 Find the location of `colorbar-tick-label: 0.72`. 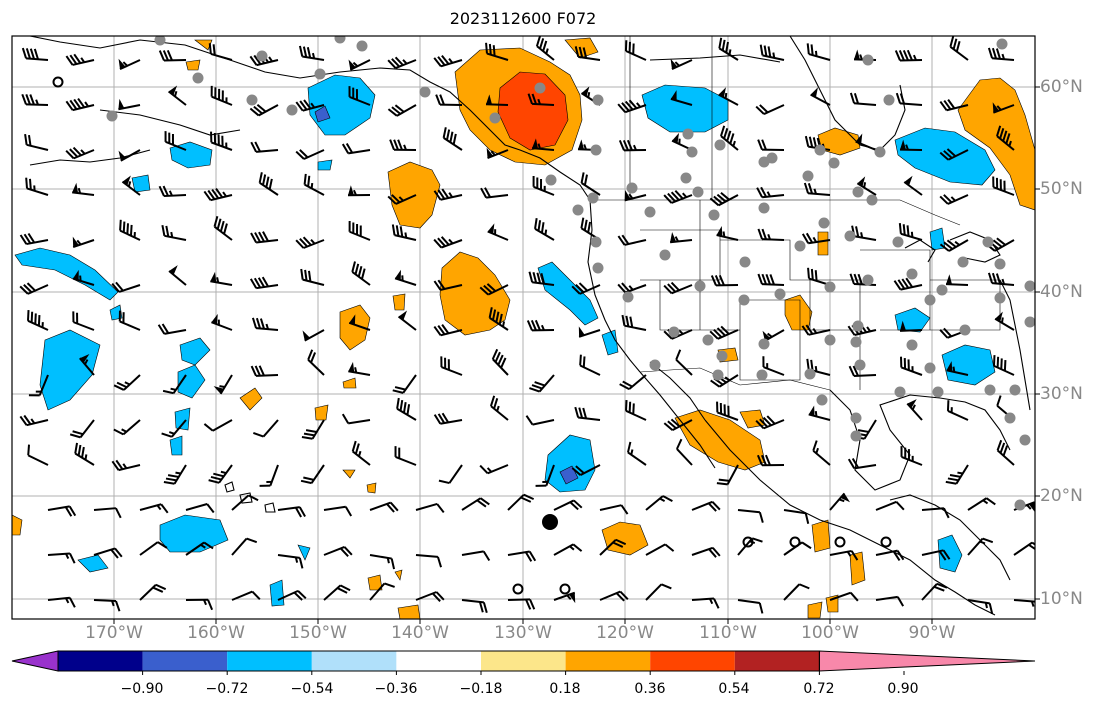

colorbar-tick-label: 0.72 is located at coordinates (819, 689).